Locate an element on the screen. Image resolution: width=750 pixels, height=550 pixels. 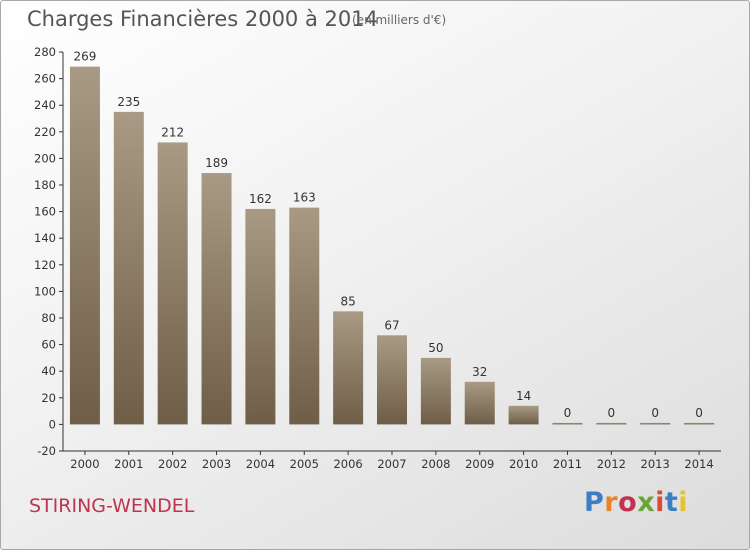
data-label-2007: 67 is located at coordinates (391, 325).